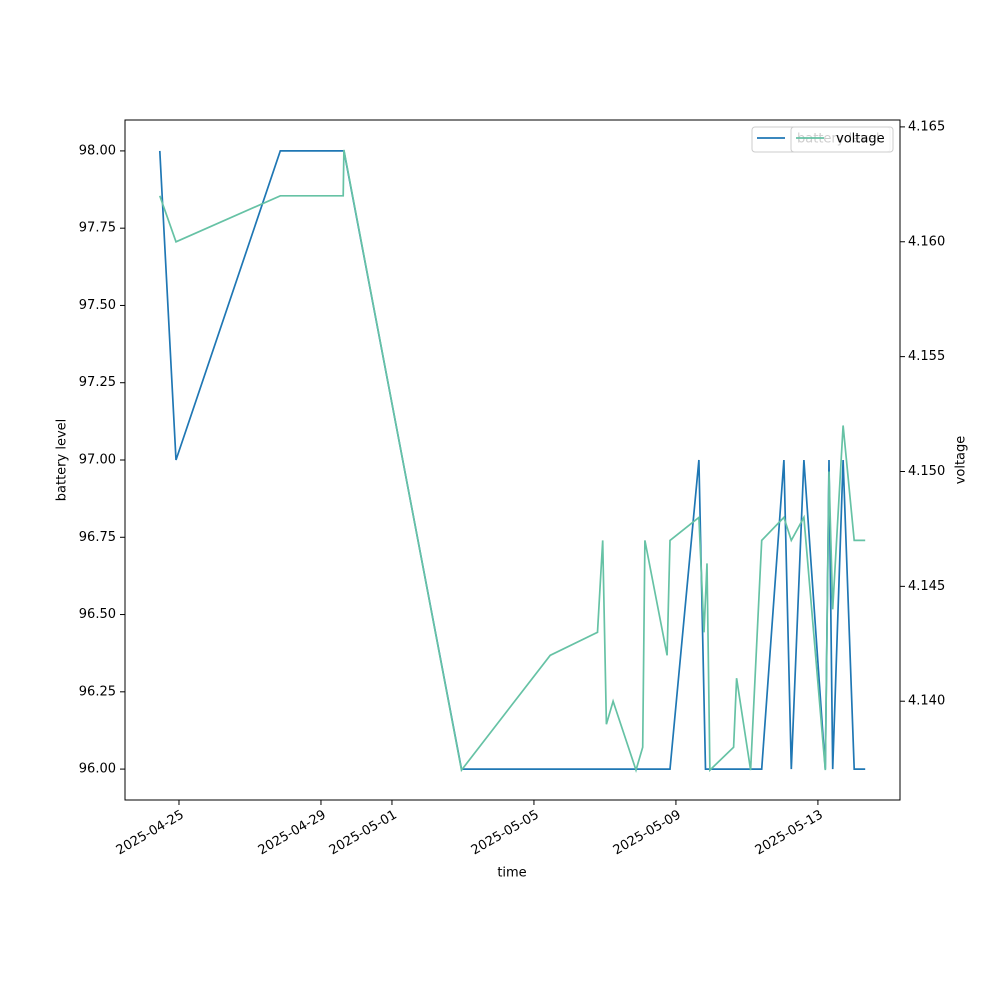 This screenshot has height=1000, width=1000. I want to click on y-tick-label: 96.75, so click(97, 537).